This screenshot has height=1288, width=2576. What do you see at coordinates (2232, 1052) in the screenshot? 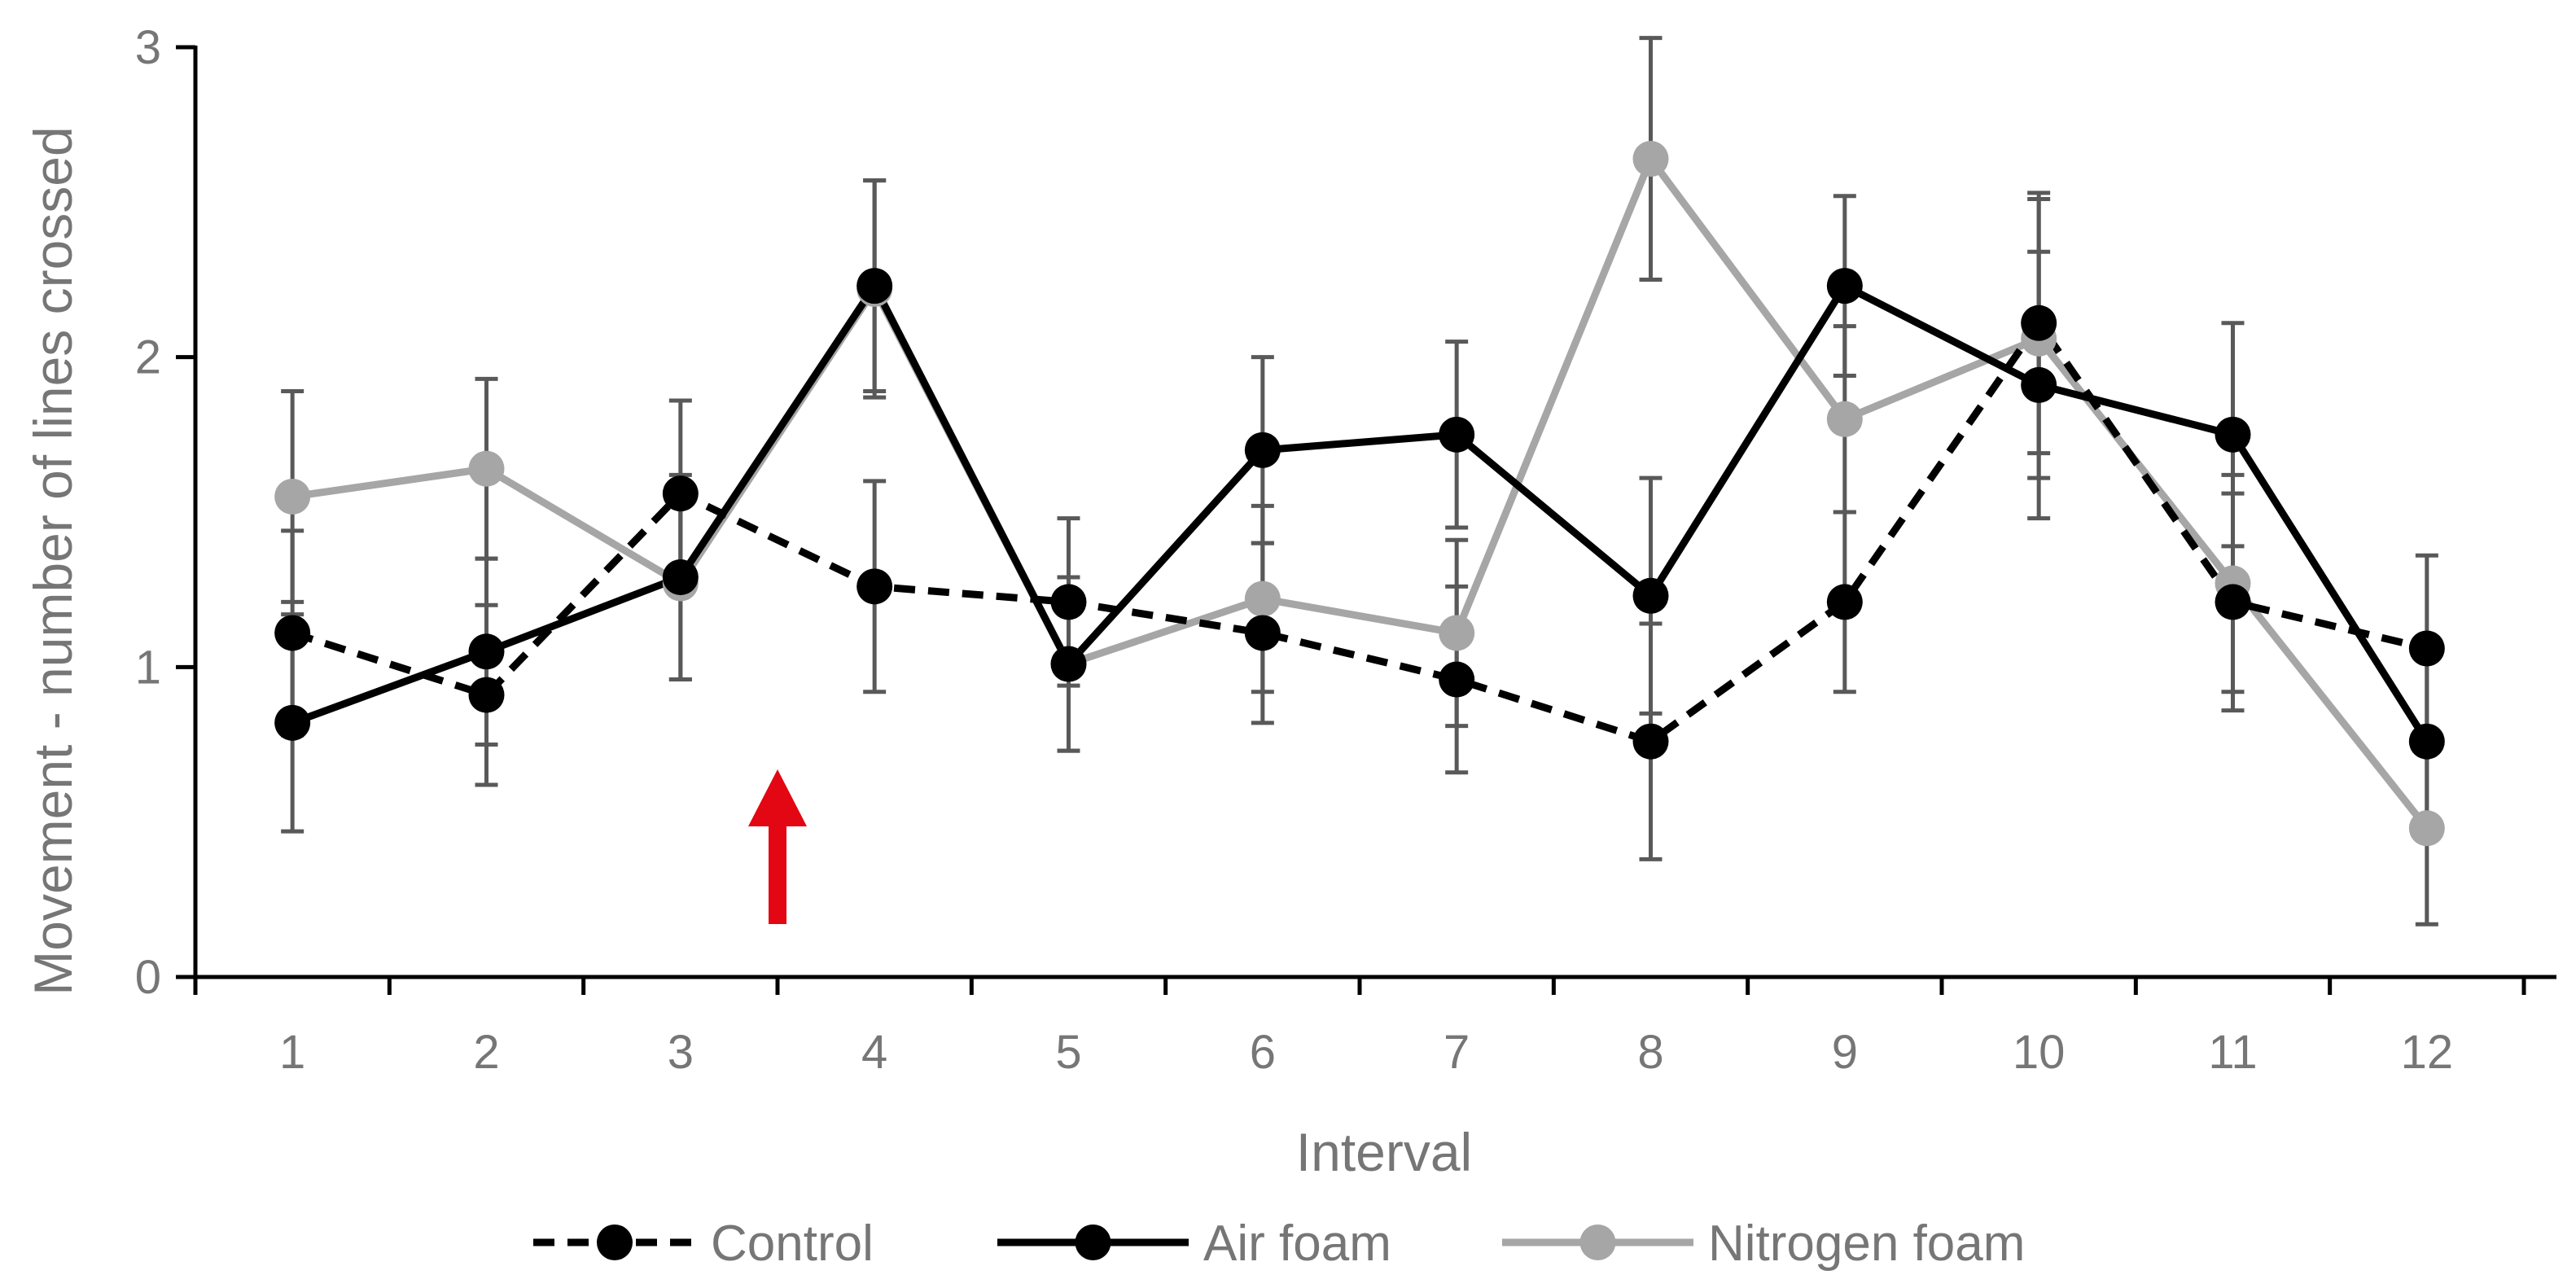
I see `x-tick-label: 11` at bounding box center [2232, 1052].